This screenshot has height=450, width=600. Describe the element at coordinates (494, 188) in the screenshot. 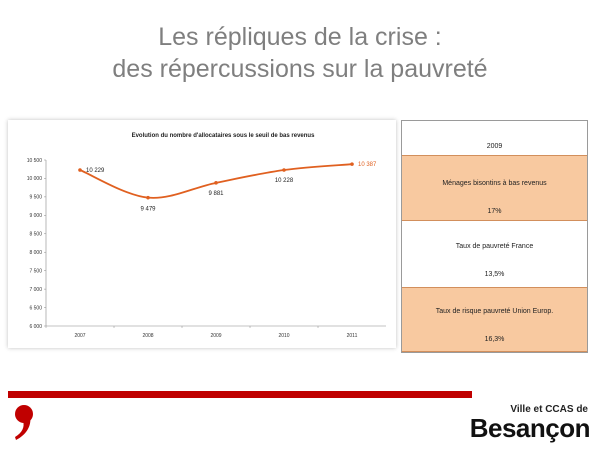

I see `table-cell-menages: Ménages bisontins à bas revenus 17%` at that location.